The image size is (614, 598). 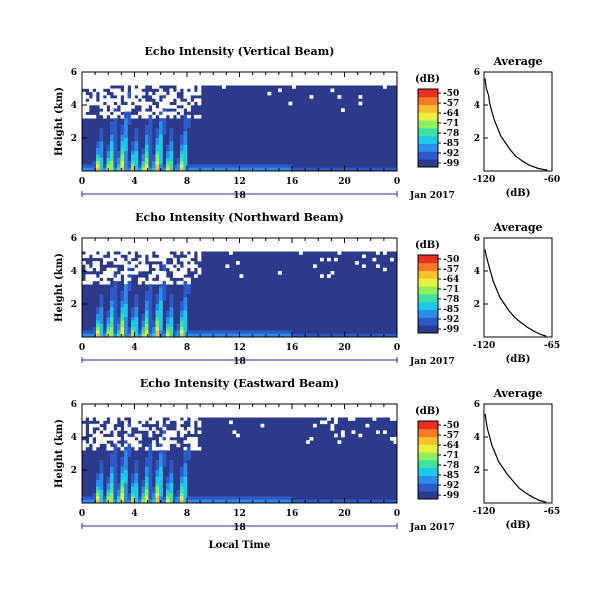 I want to click on y-tick-label: 4, so click(x=74, y=438).